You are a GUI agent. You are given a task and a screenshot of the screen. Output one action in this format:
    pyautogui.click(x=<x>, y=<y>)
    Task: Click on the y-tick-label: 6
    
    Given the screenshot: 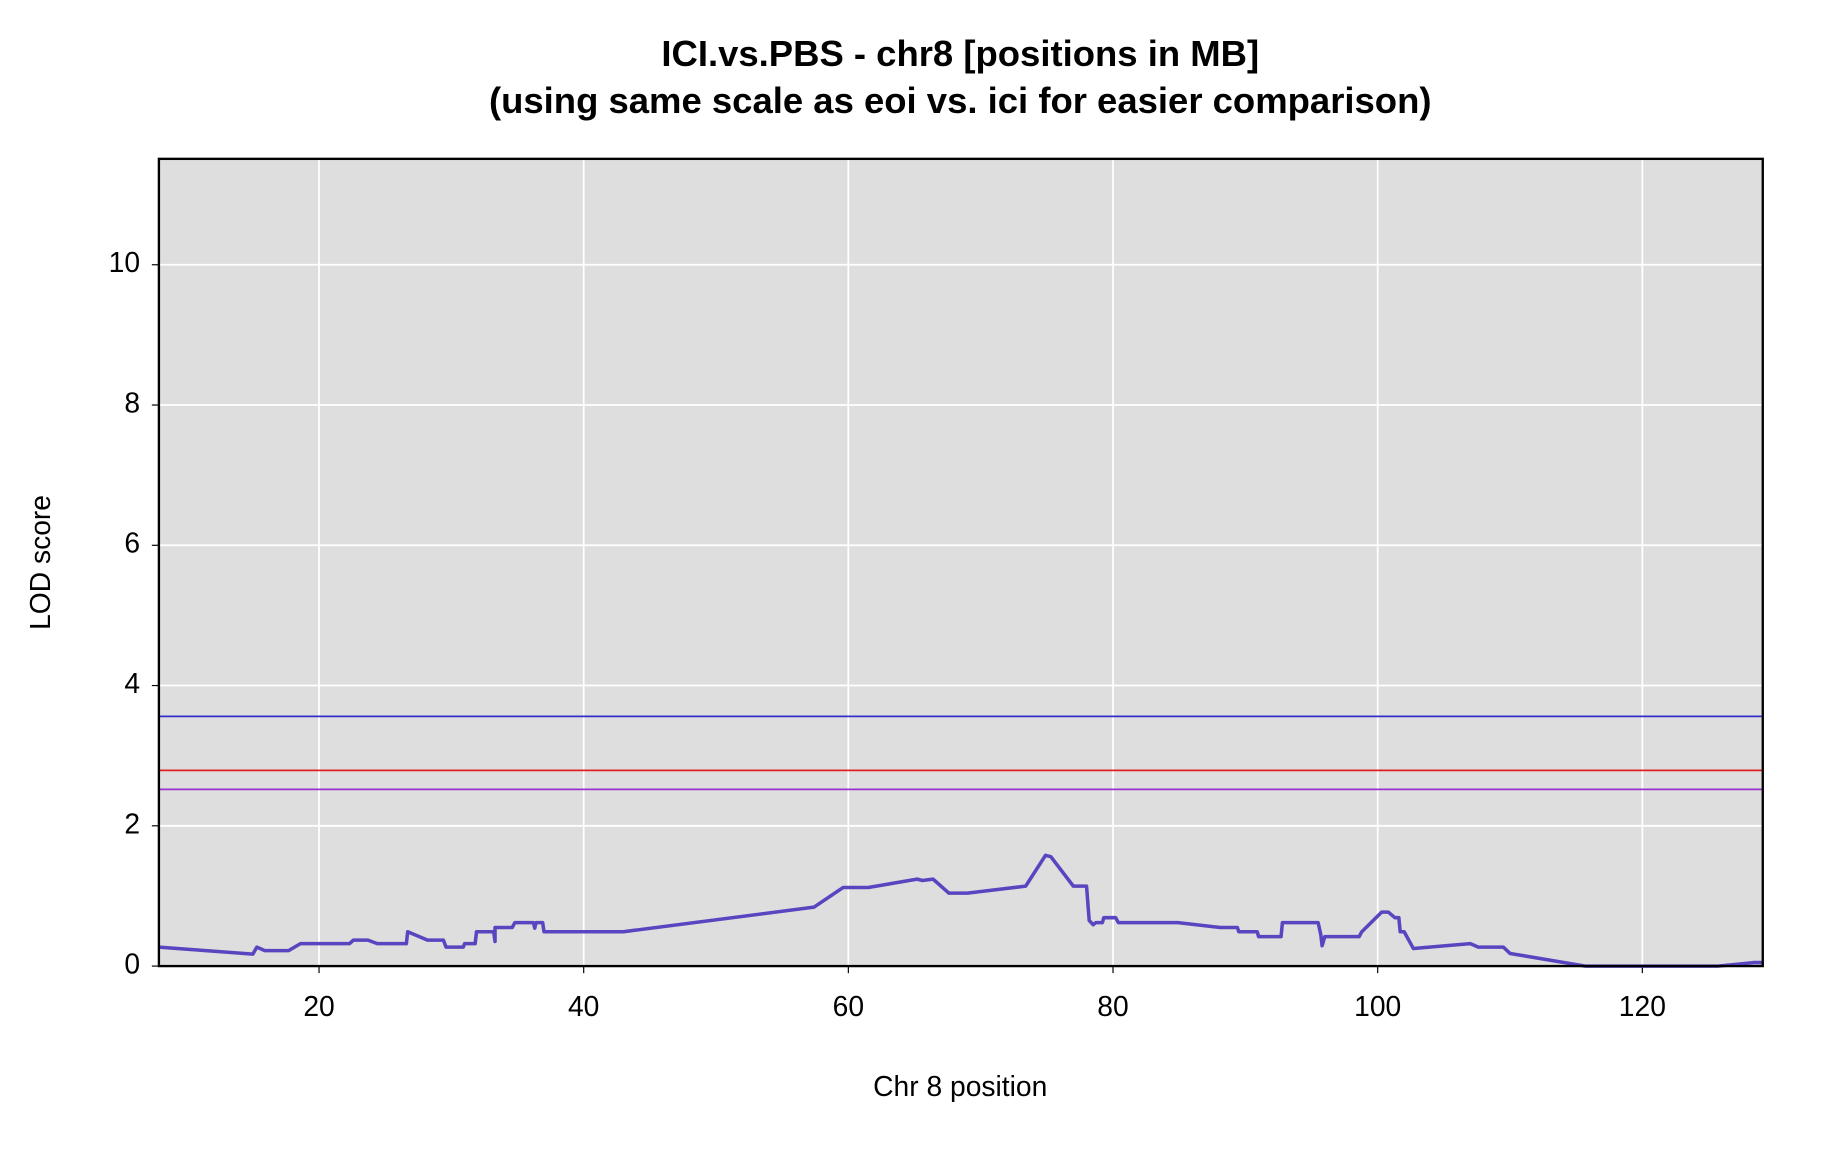 What is the action you would take?
    pyautogui.click(x=132, y=543)
    